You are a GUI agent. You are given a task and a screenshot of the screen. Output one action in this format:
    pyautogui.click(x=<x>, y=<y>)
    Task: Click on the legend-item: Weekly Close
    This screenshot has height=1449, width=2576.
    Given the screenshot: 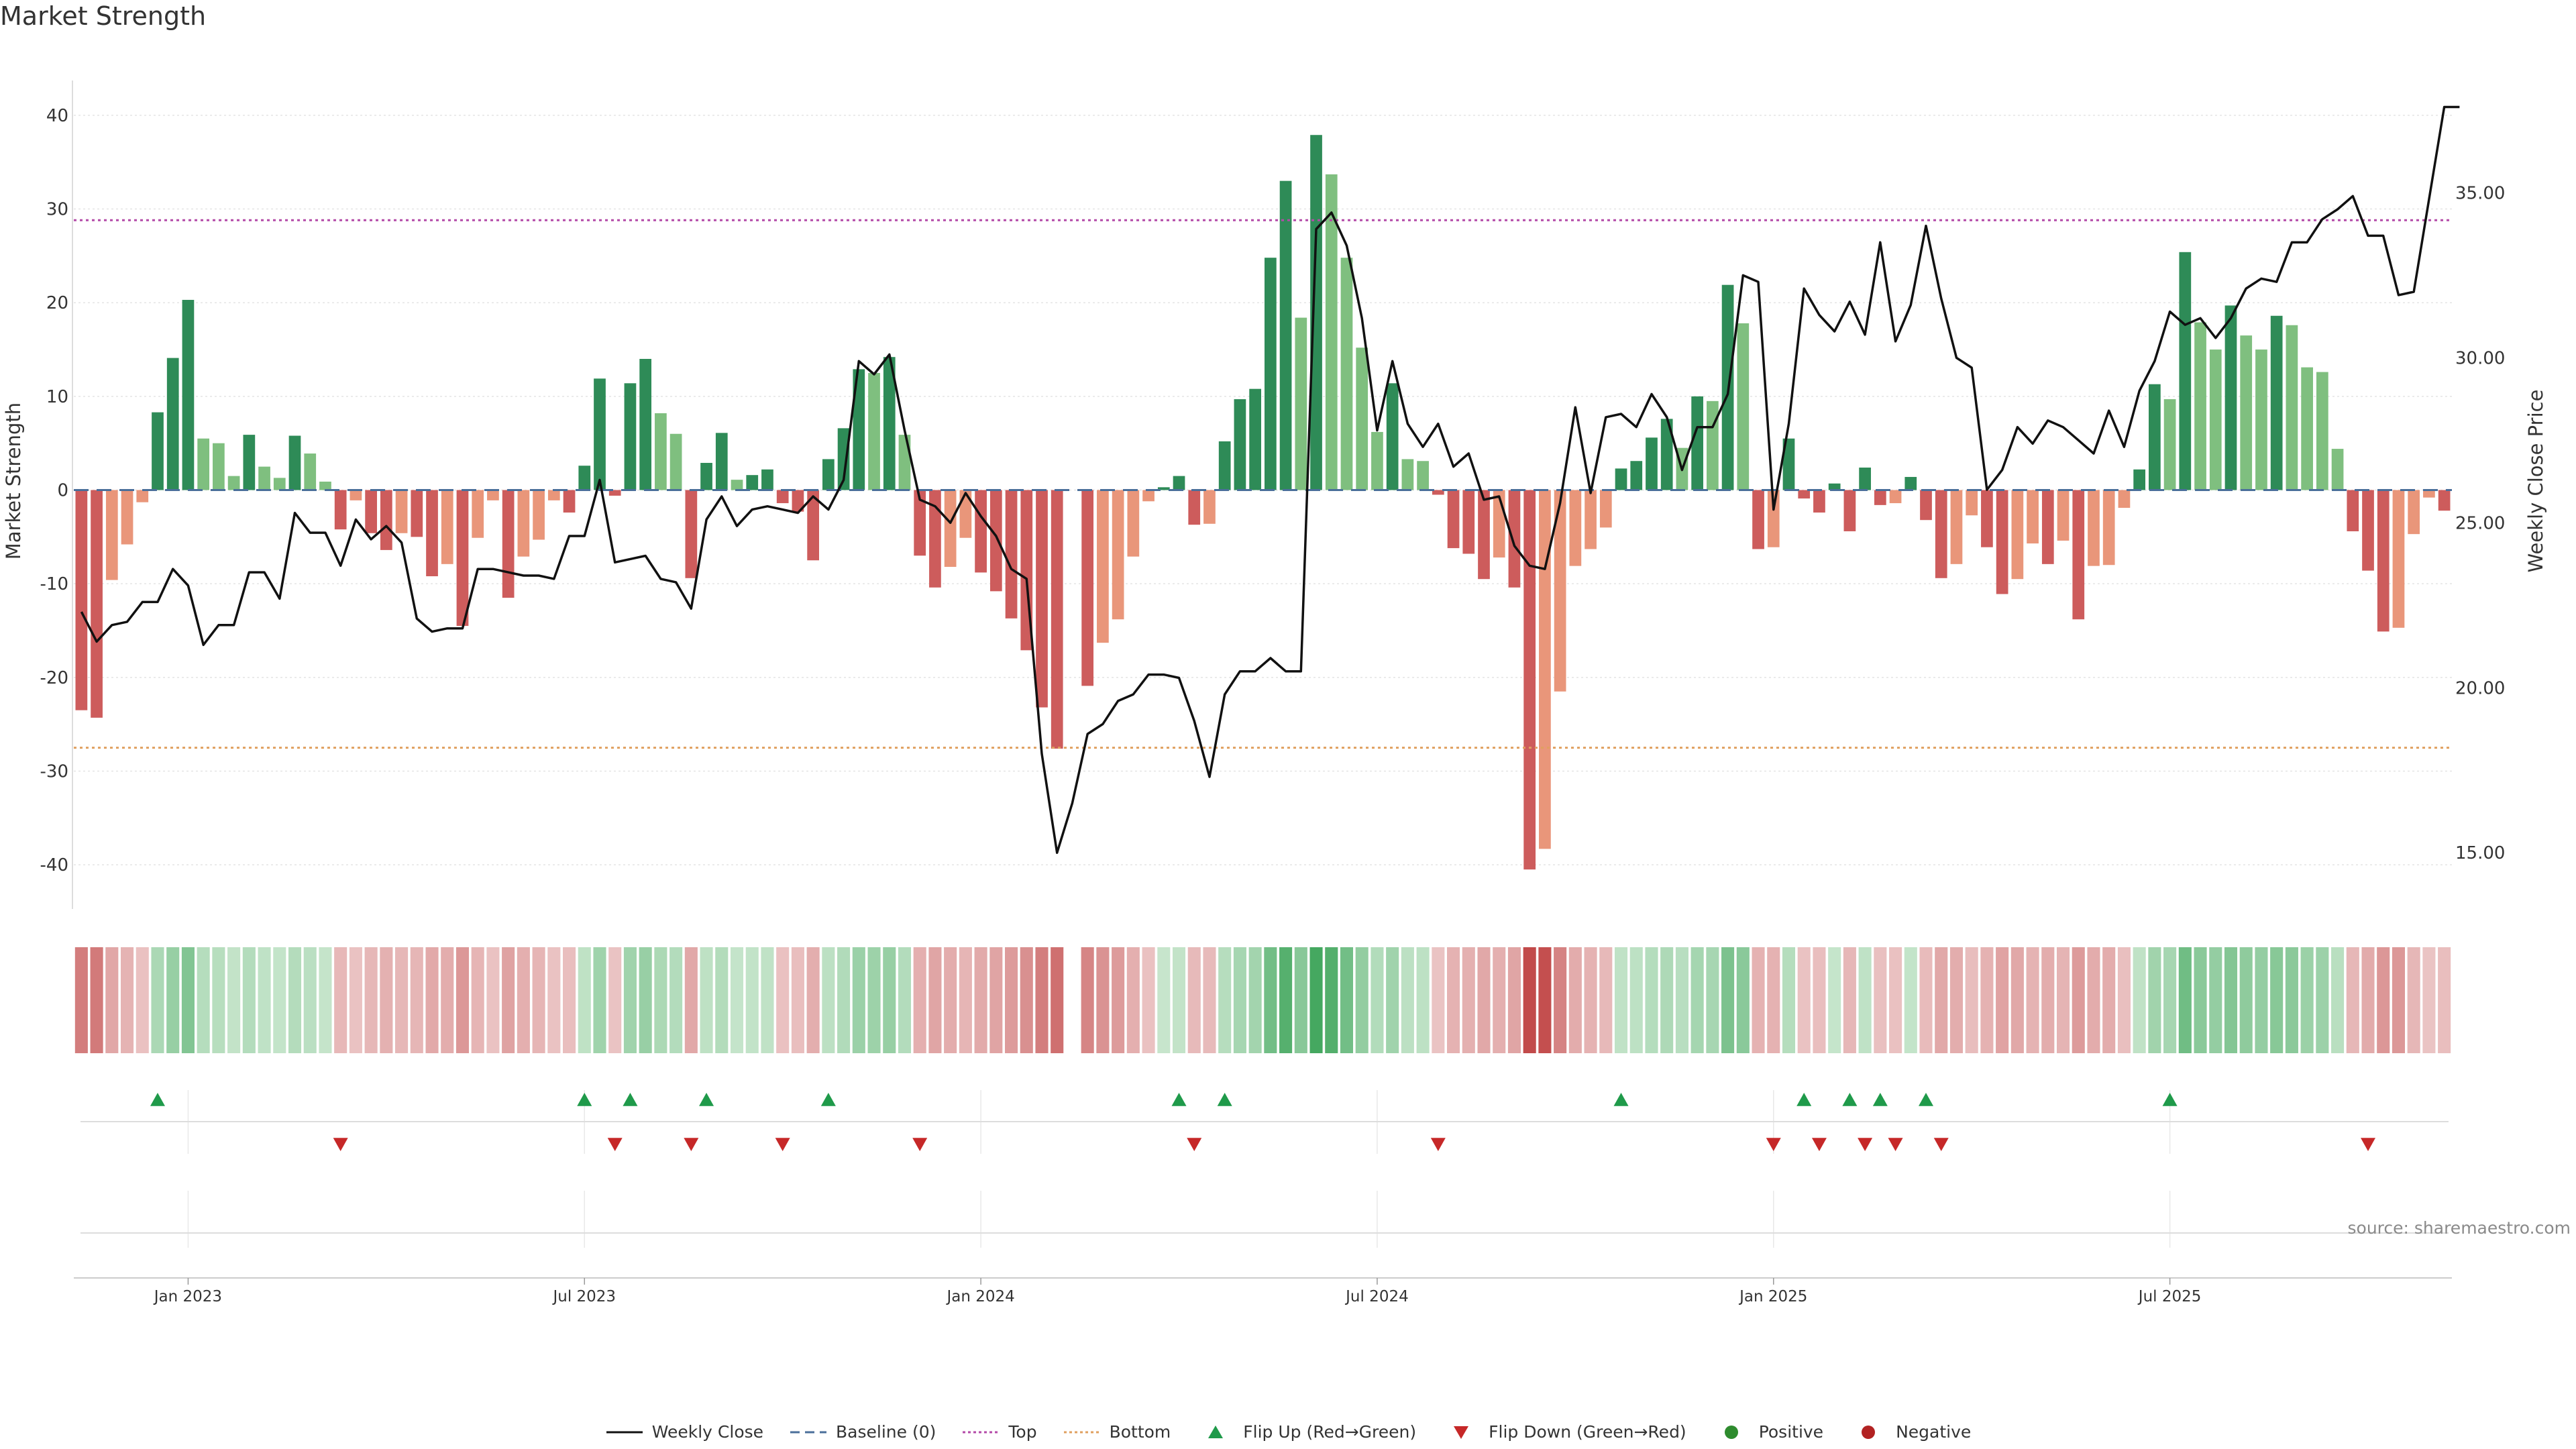 What is the action you would take?
    pyautogui.click(x=684, y=1432)
    